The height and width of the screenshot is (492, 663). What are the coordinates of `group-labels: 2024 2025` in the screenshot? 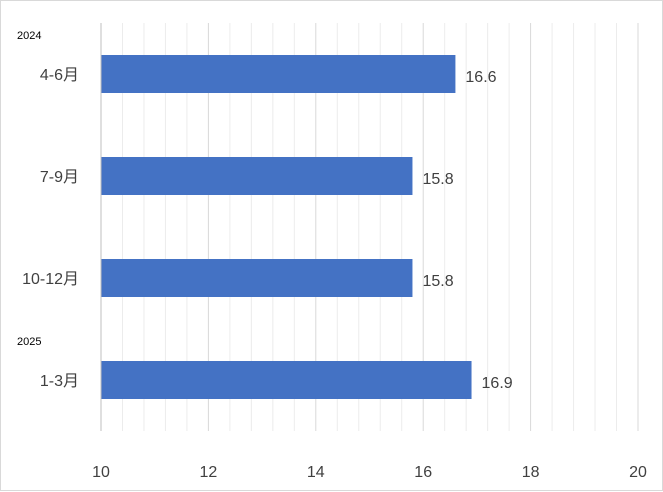 It's located at (29, 189).